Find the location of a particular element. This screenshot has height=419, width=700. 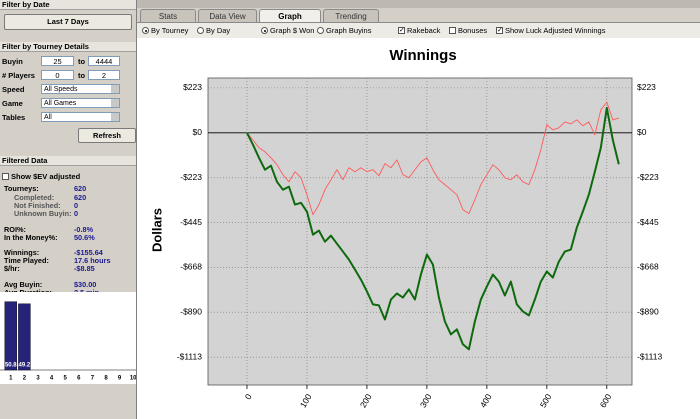

panel-header: Filter by Tourney Details is located at coordinates (68, 47).